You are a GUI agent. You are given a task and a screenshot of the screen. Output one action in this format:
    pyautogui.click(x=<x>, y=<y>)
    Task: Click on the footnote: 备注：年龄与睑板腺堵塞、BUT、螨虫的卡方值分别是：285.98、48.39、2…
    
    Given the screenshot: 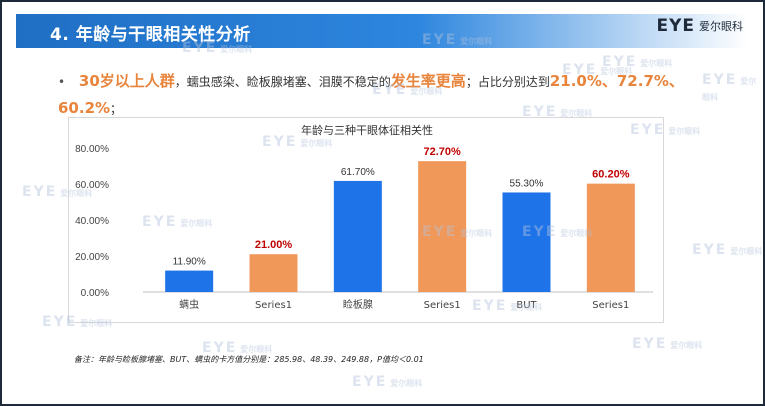 What is the action you would take?
    pyautogui.click(x=249, y=359)
    